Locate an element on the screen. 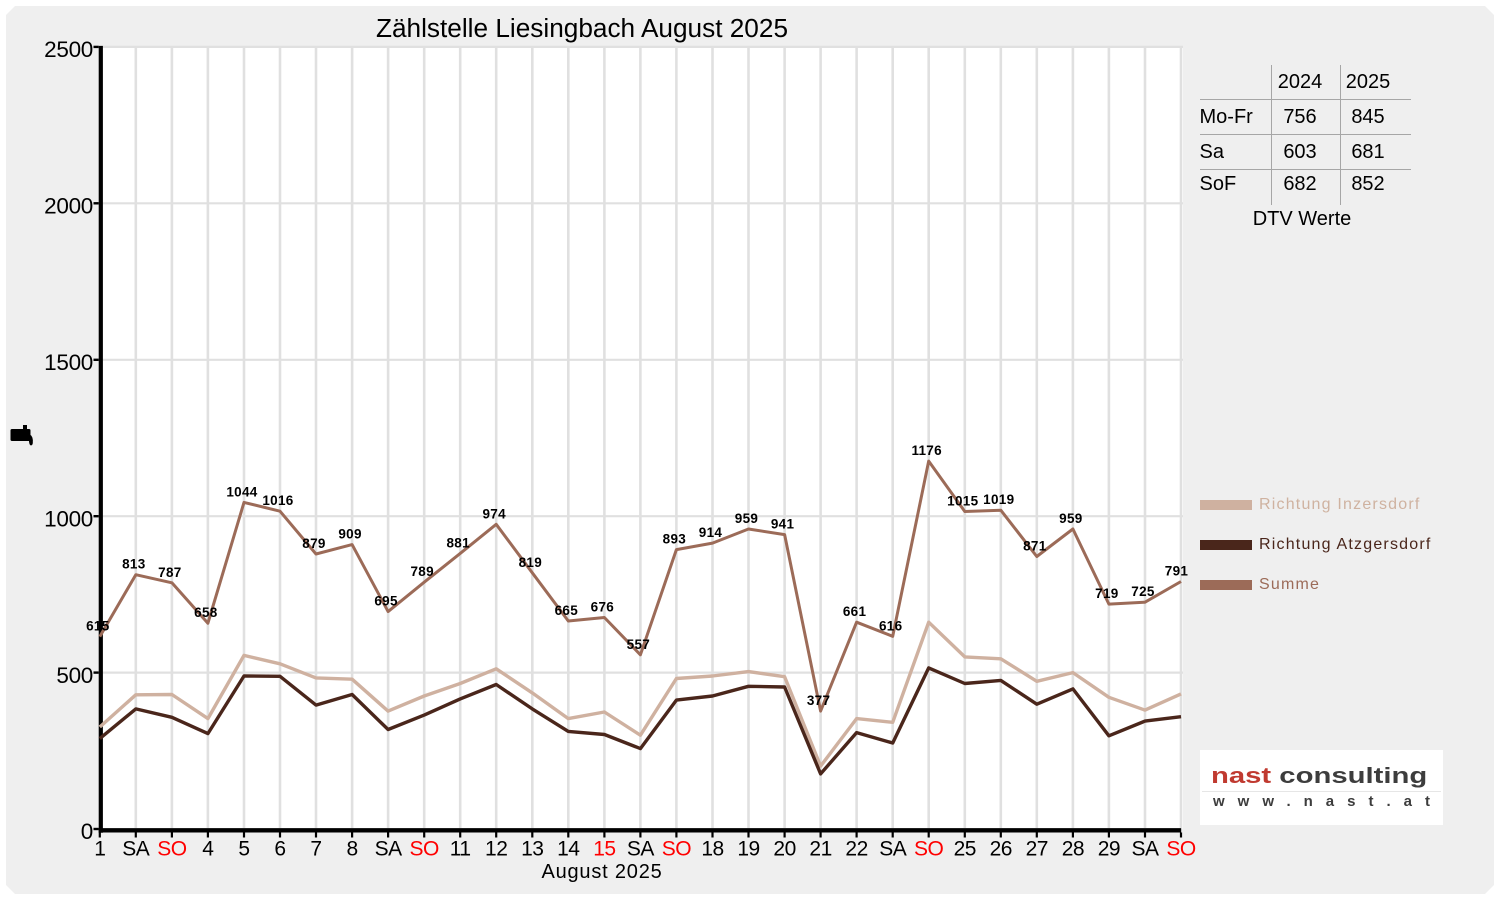 This screenshot has width=1500, height=900. svg-text: 12 is located at coordinates (496, 849).